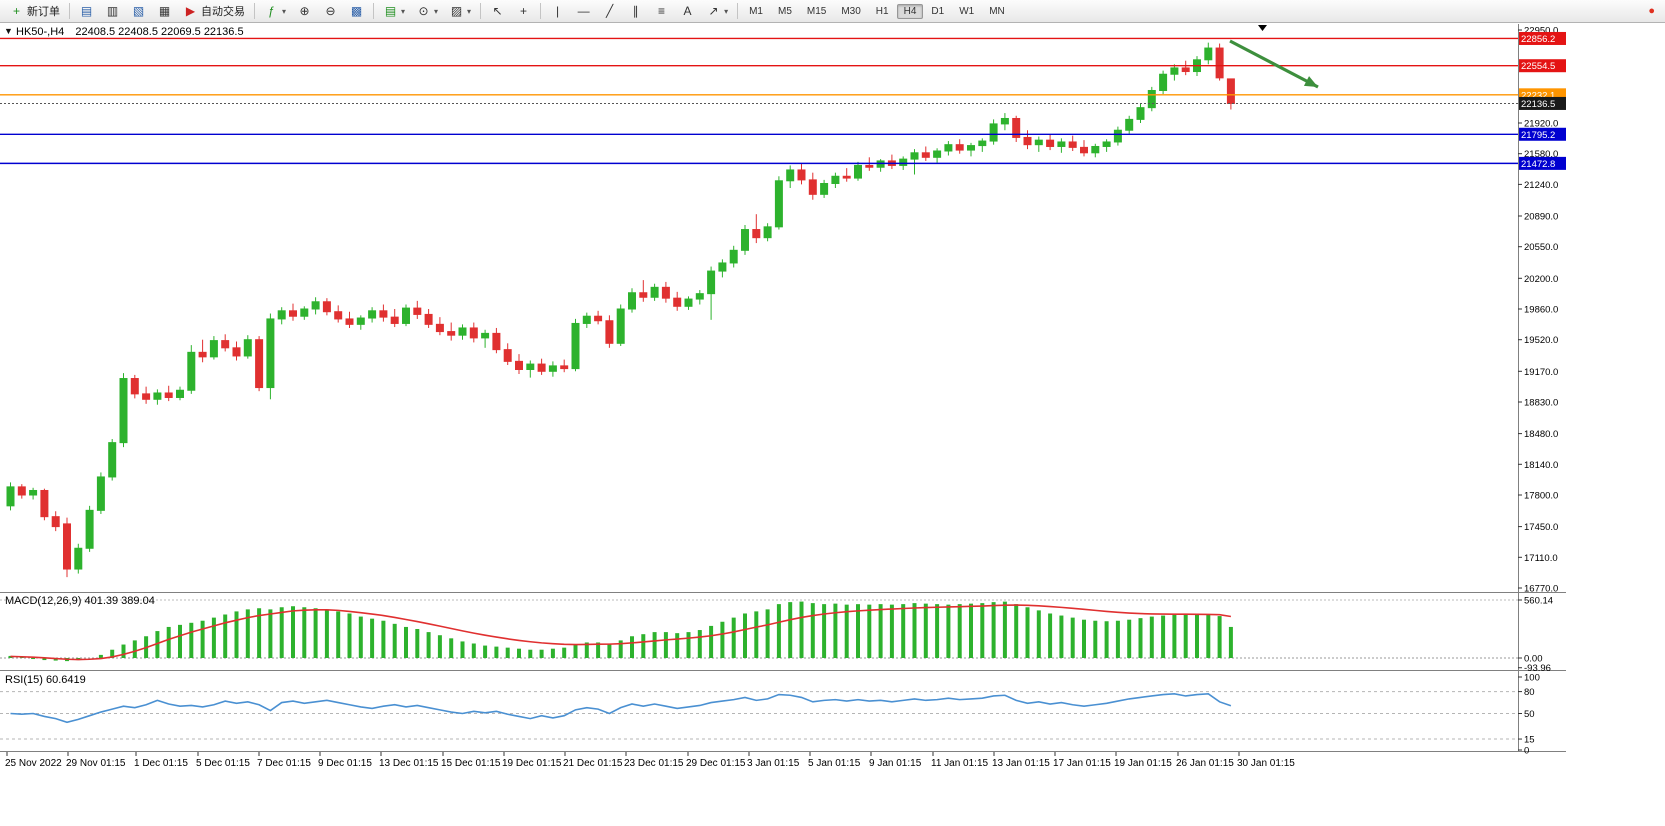 This screenshot has height=826, width=1665. I want to click on zoom-out-button: ⊖, so click(330, 11).